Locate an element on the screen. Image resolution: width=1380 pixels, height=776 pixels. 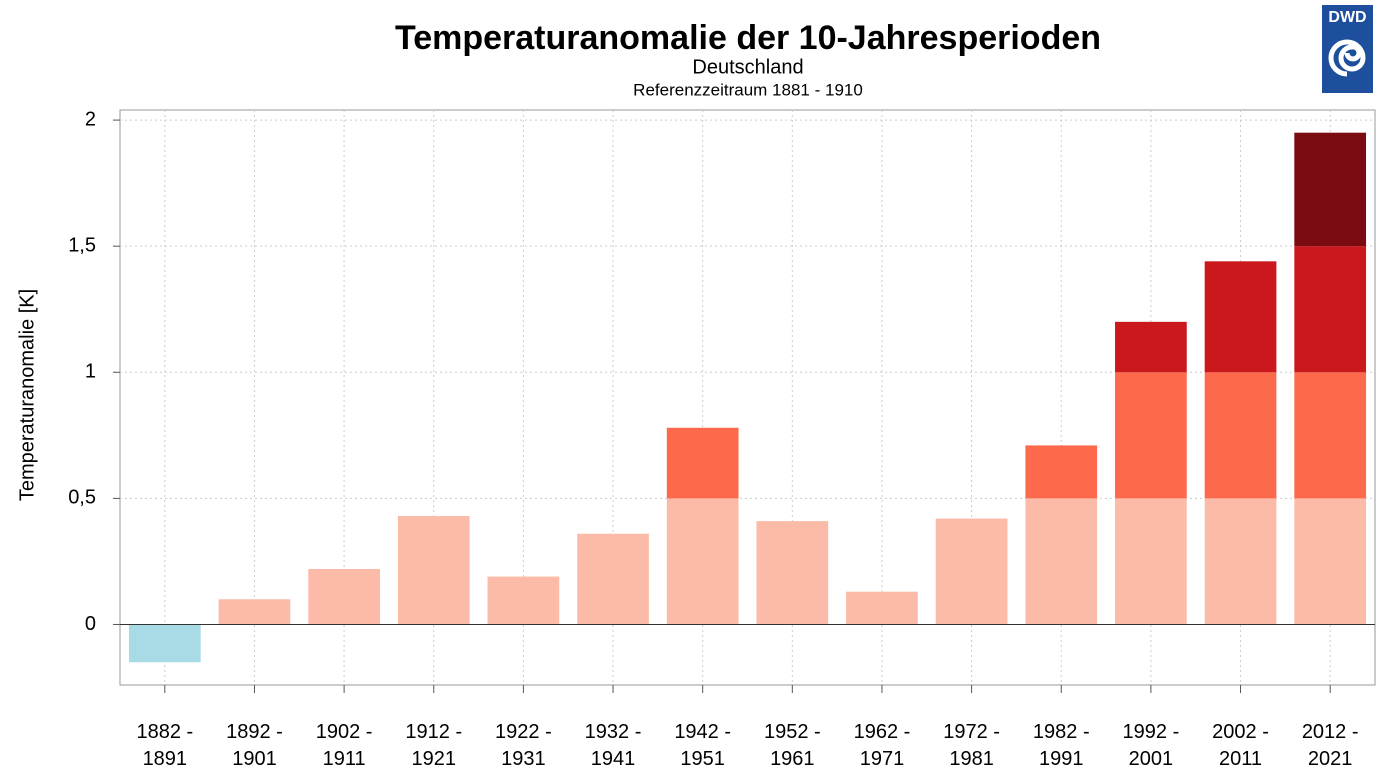
logo: DWD is located at coordinates (1347, 49).